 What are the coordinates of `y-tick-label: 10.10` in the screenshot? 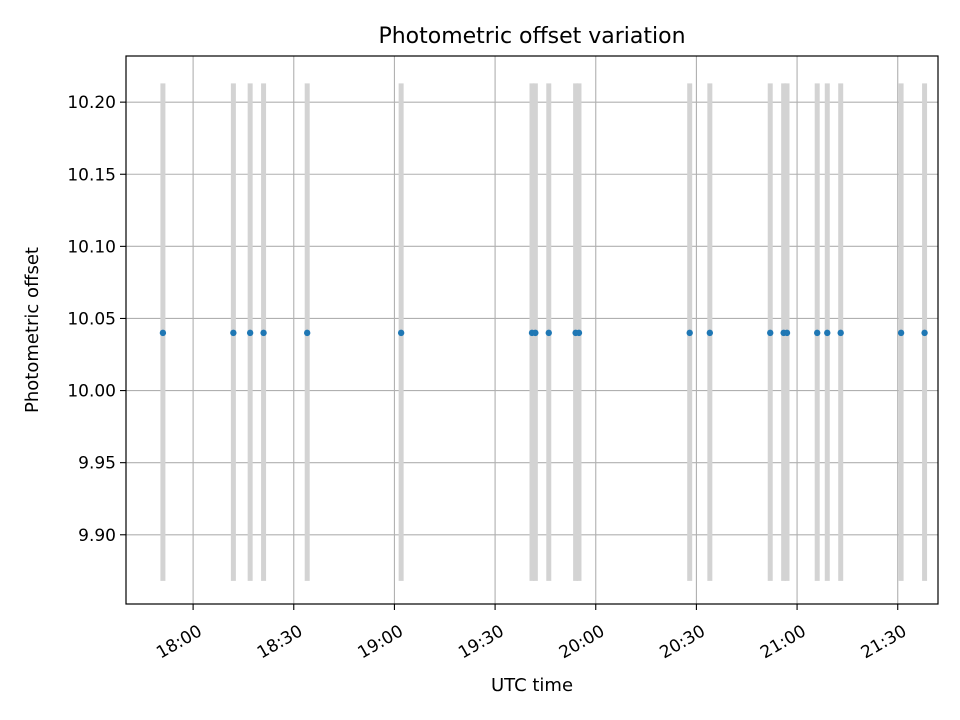 It's located at (91, 247).